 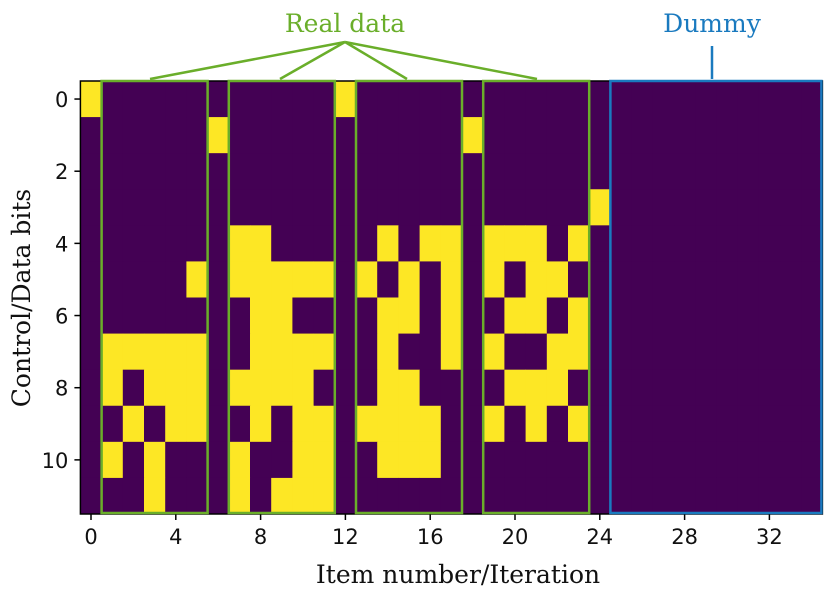 What do you see at coordinates (345, 537) in the screenshot?
I see `x-tick-label: 12` at bounding box center [345, 537].